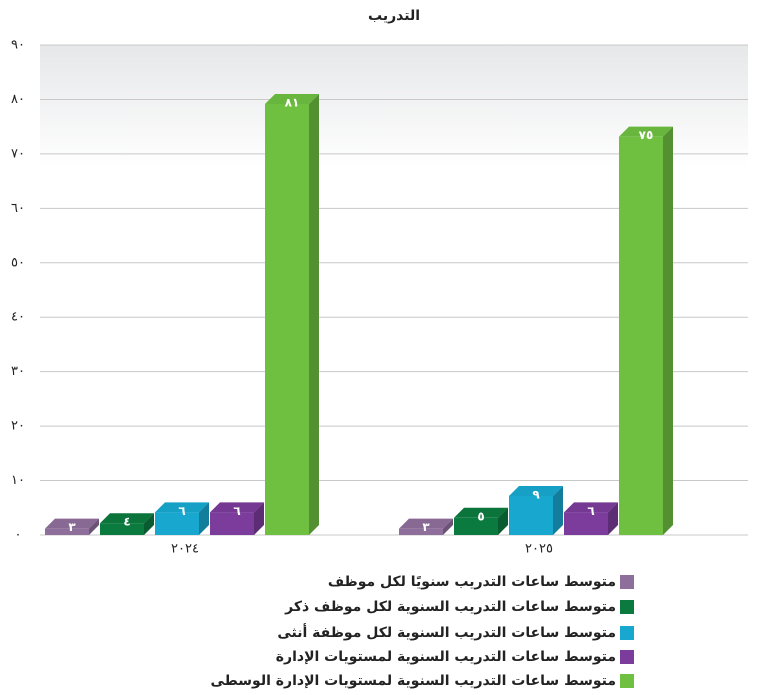  Describe the element at coordinates (646, 135) in the screenshot. I see `value-label: ٧٥` at that location.